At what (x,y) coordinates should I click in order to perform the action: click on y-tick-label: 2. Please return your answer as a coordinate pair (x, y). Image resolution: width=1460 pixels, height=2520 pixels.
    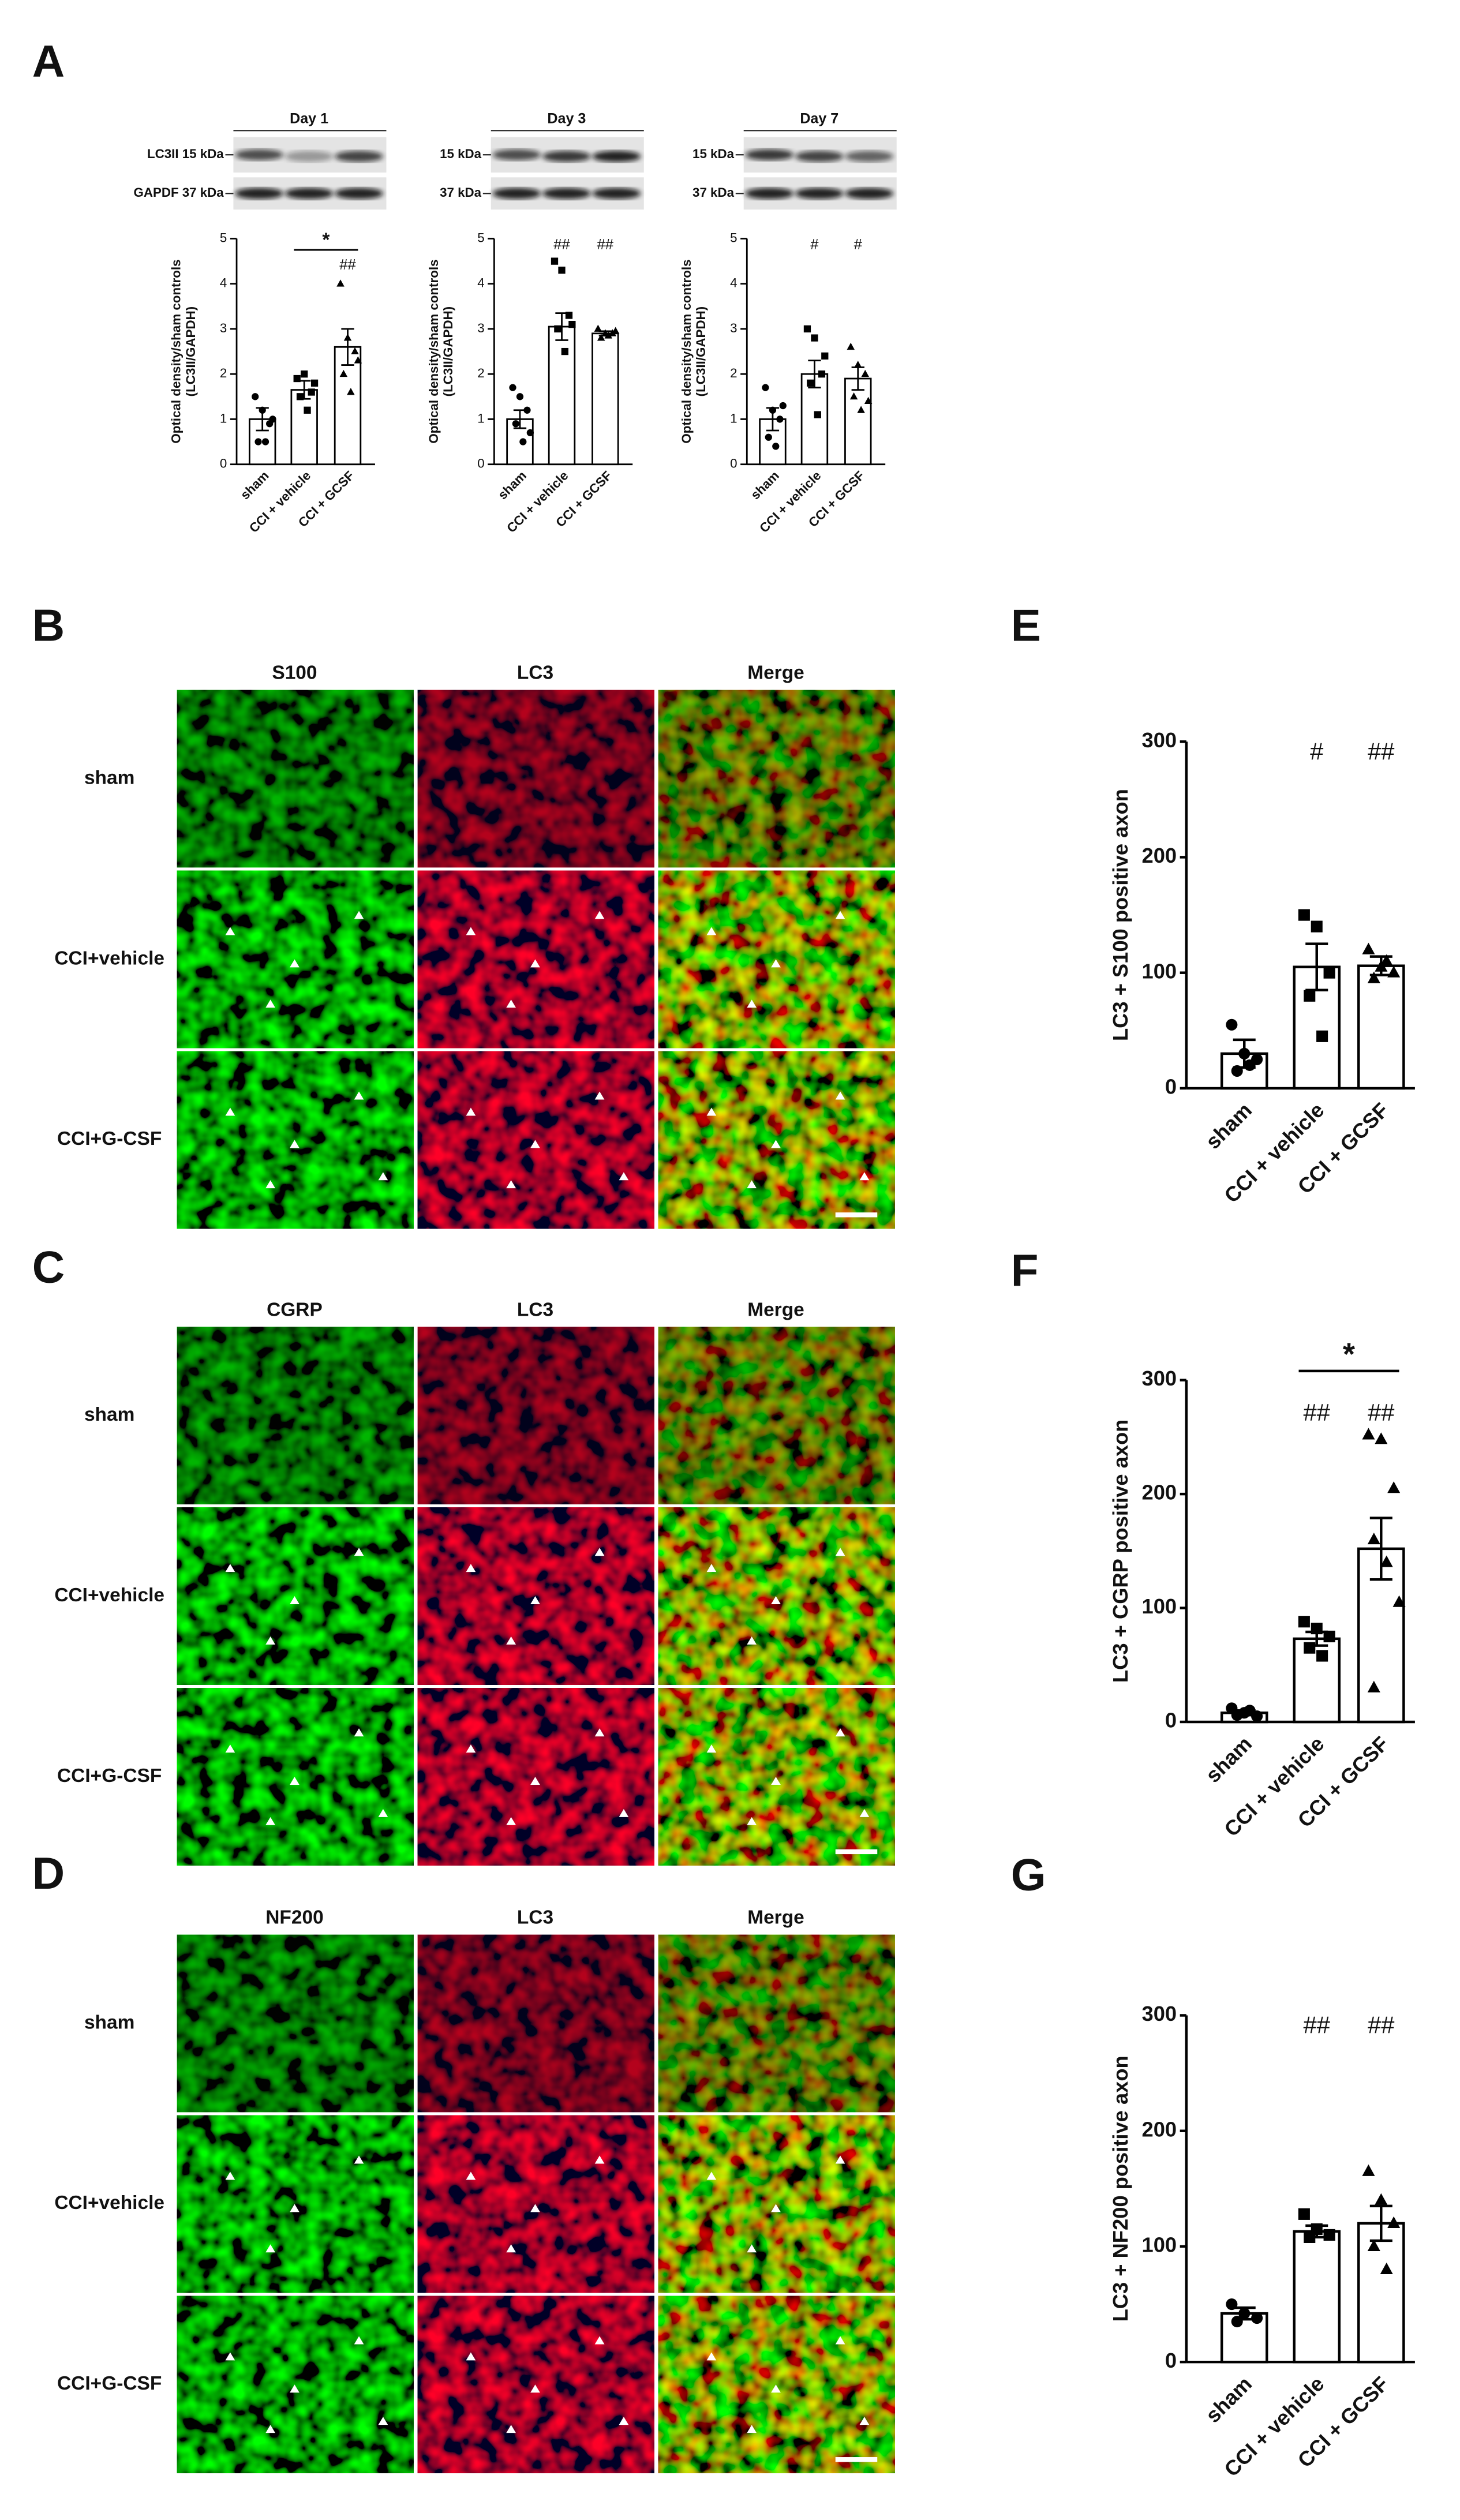
    Looking at the image, I should click on (223, 373).